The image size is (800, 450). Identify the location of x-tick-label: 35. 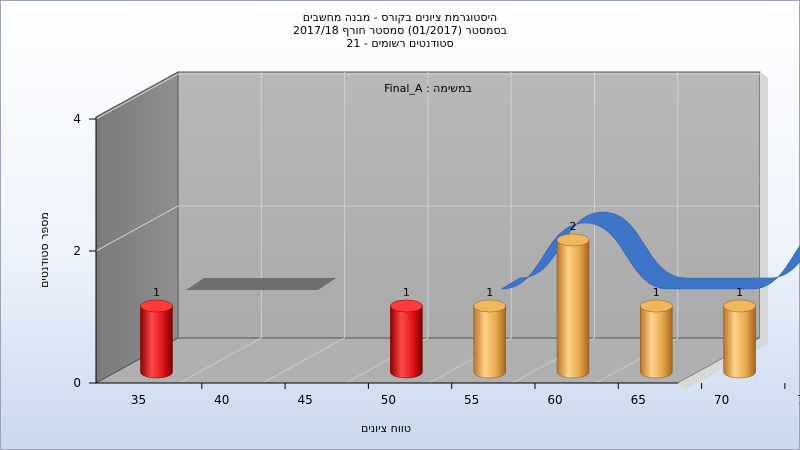
(138, 400).